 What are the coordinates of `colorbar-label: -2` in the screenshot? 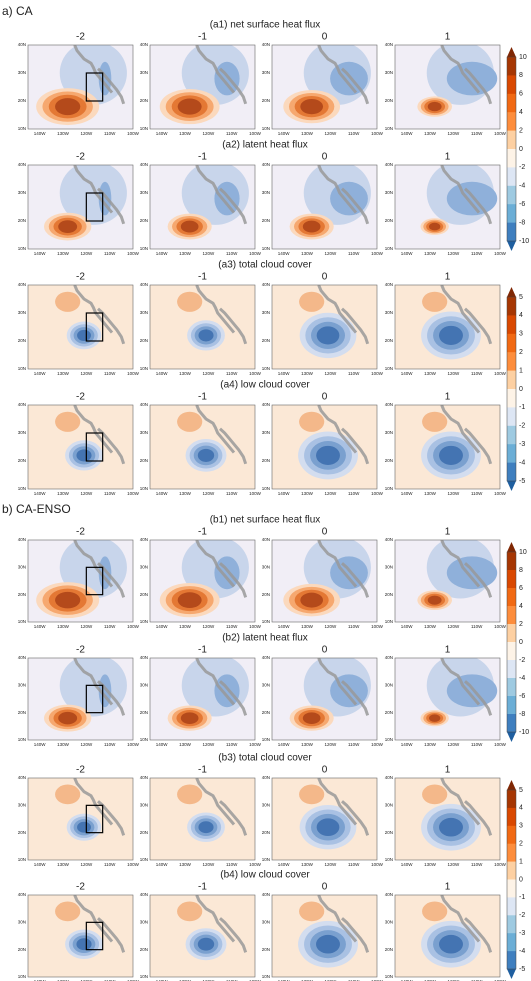 It's located at (522, 167).